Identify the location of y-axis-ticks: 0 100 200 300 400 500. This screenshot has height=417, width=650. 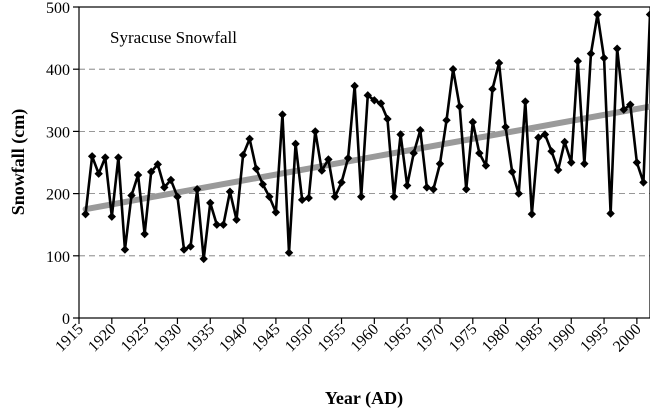
(62, 164).